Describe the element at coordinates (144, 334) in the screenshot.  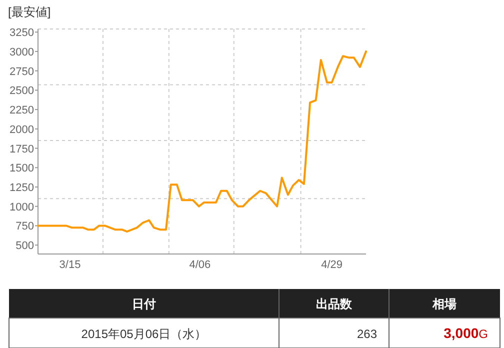
I see `text: 2015年05月06日（水）` at that location.